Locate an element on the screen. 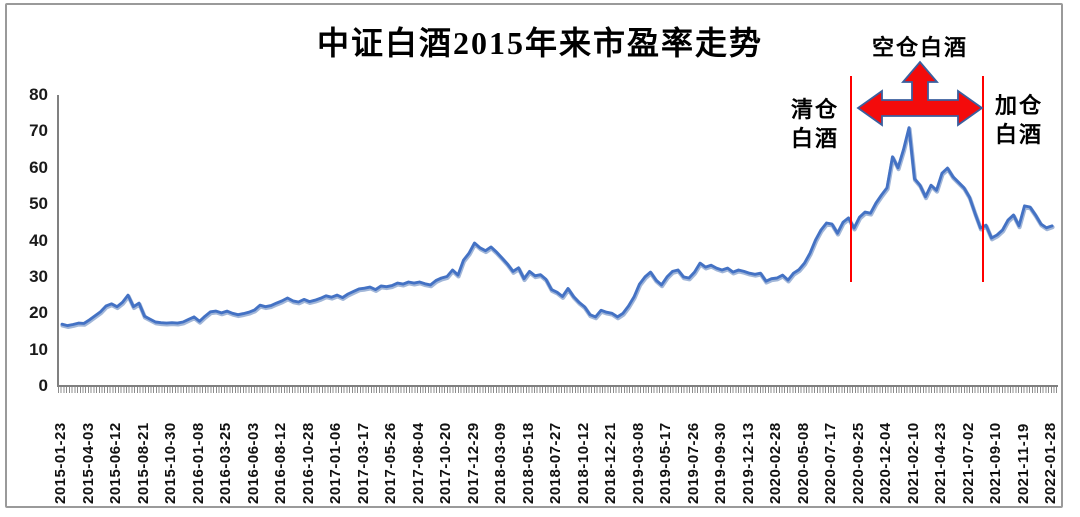 The width and height of the screenshot is (1080, 517). annotation-clear-line1: 清仓 is located at coordinates (814, 109).